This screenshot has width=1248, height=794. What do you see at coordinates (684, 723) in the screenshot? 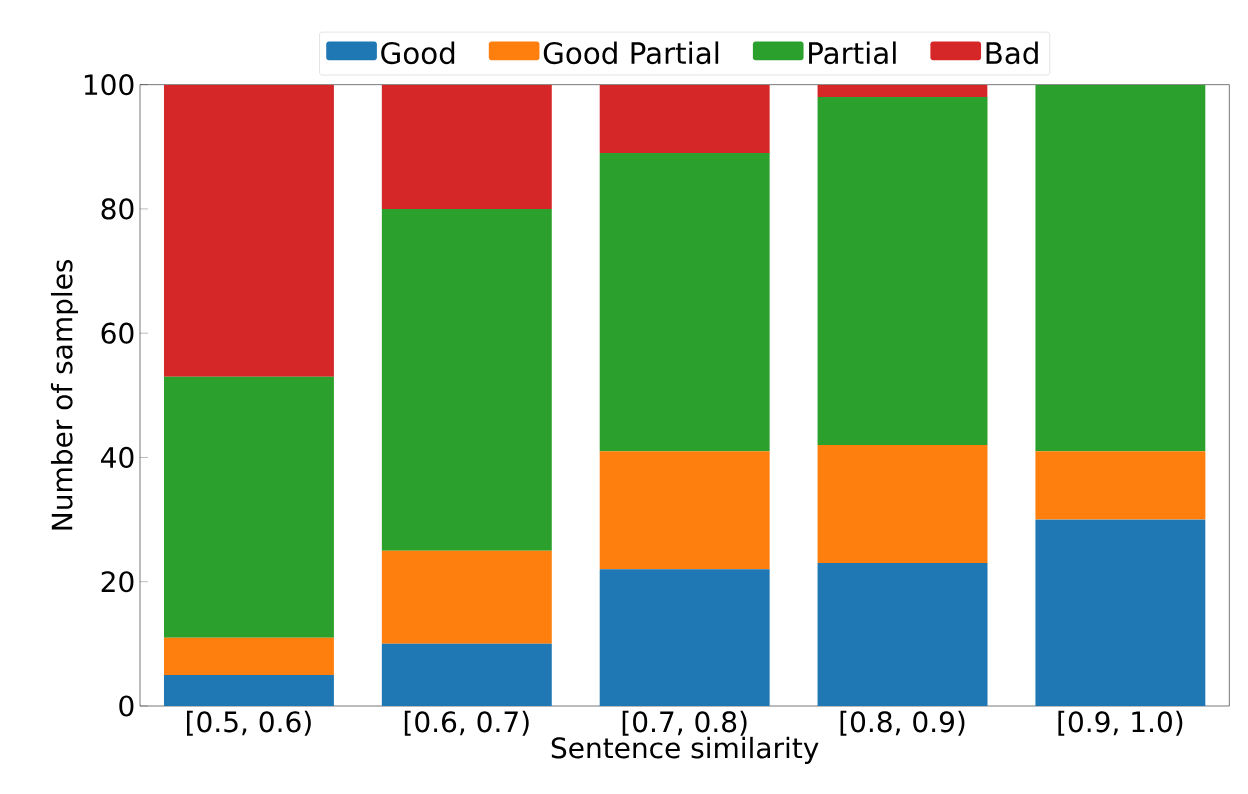
I see `x-tick-label: [0.7, 0.8)` at bounding box center [684, 723].